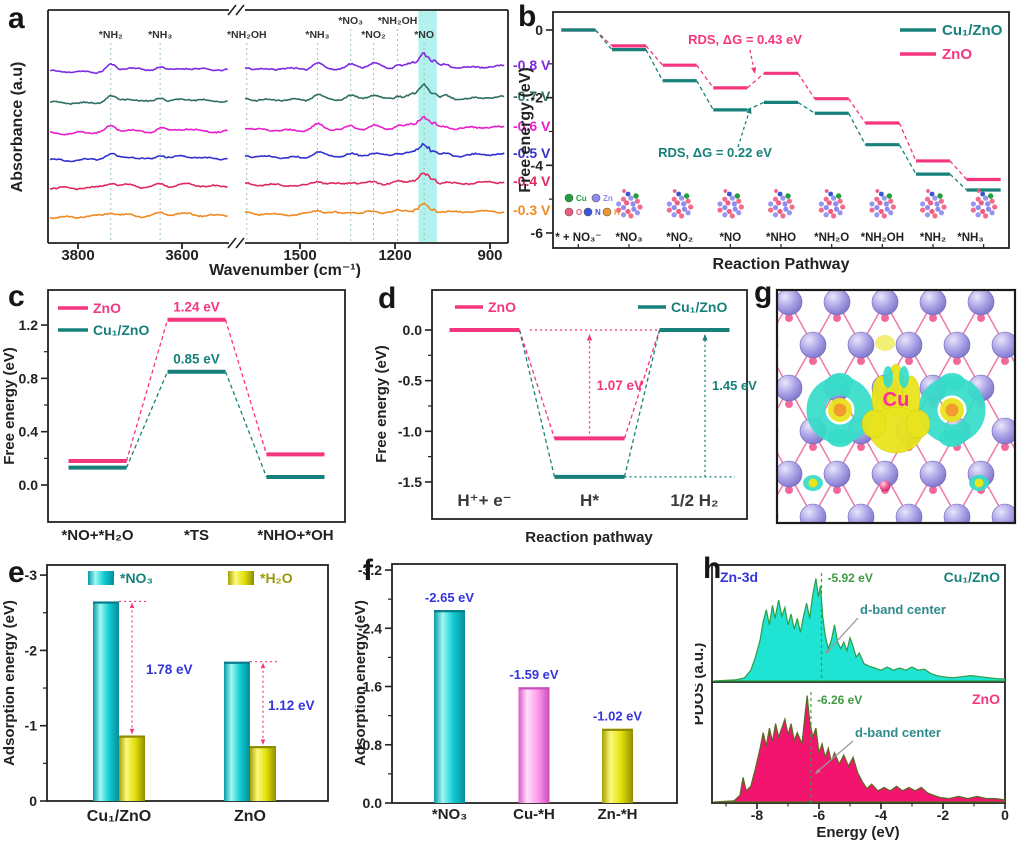  What do you see at coordinates (534, 745) in the screenshot?
I see `bar-Cu-*H` at bounding box center [534, 745].